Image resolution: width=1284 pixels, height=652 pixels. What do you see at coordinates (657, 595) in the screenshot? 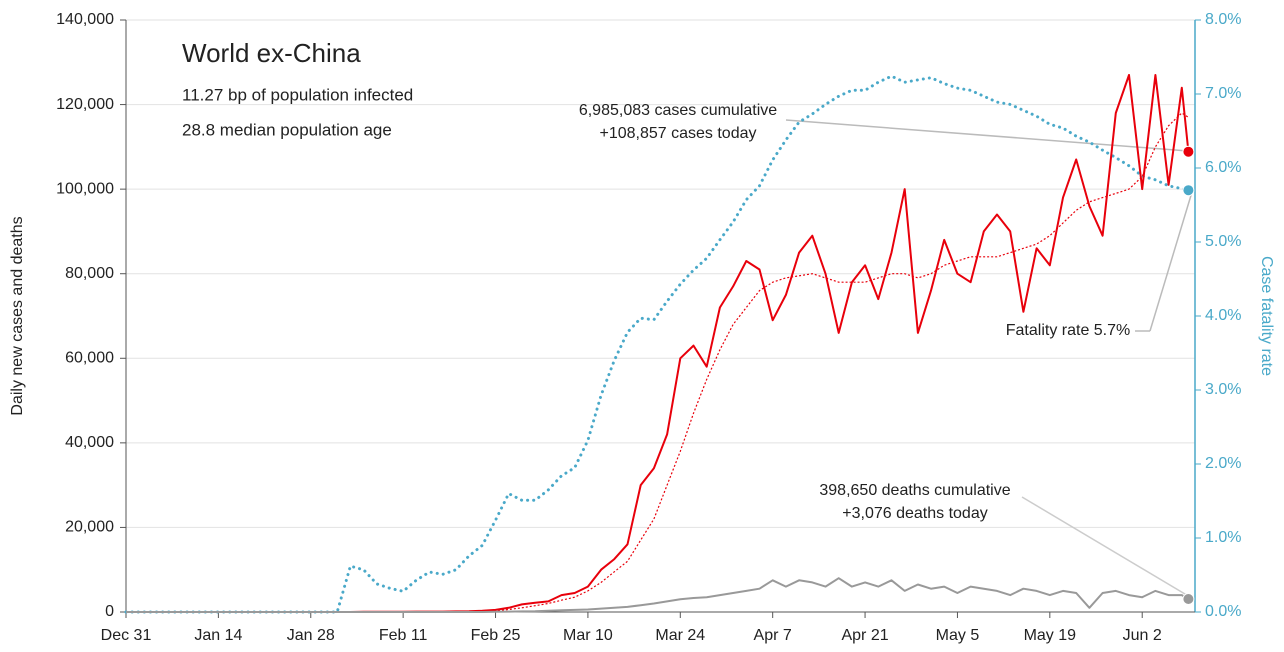
I see `series-line` at bounding box center [657, 595].